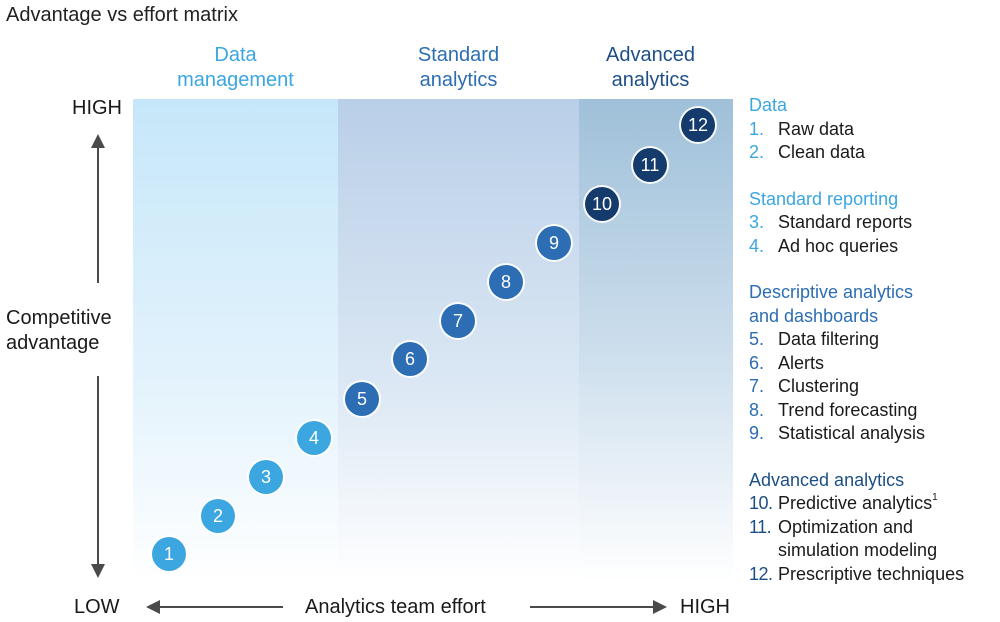 Image resolution: width=1000 pixels, height=622 pixels. What do you see at coordinates (761, 573) in the screenshot?
I see `legend-item-number: 12.` at bounding box center [761, 573].